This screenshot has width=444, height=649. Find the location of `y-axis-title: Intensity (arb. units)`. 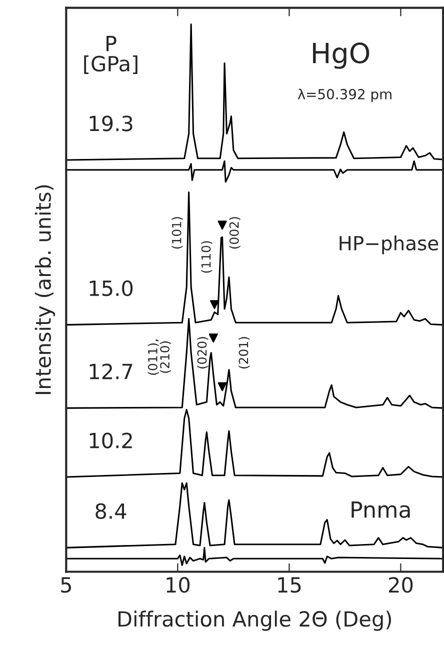

y-axis-title: Intensity (arb. units) is located at coordinates (45, 289).